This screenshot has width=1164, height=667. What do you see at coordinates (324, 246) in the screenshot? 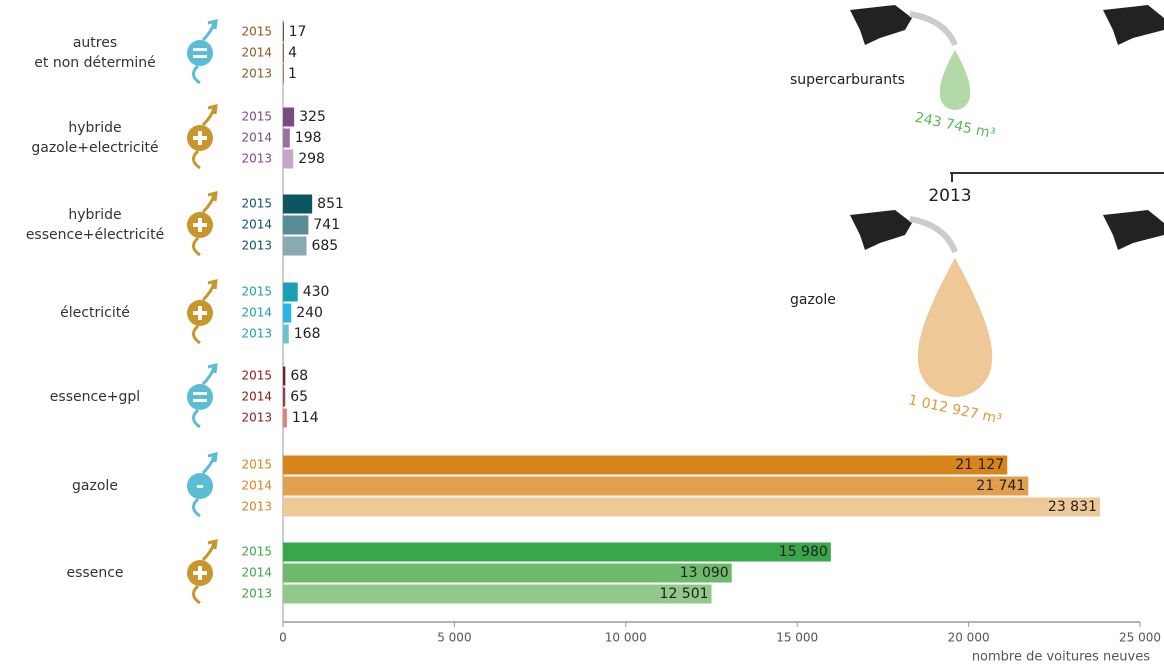
I see `value-label: 685` at bounding box center [324, 246].